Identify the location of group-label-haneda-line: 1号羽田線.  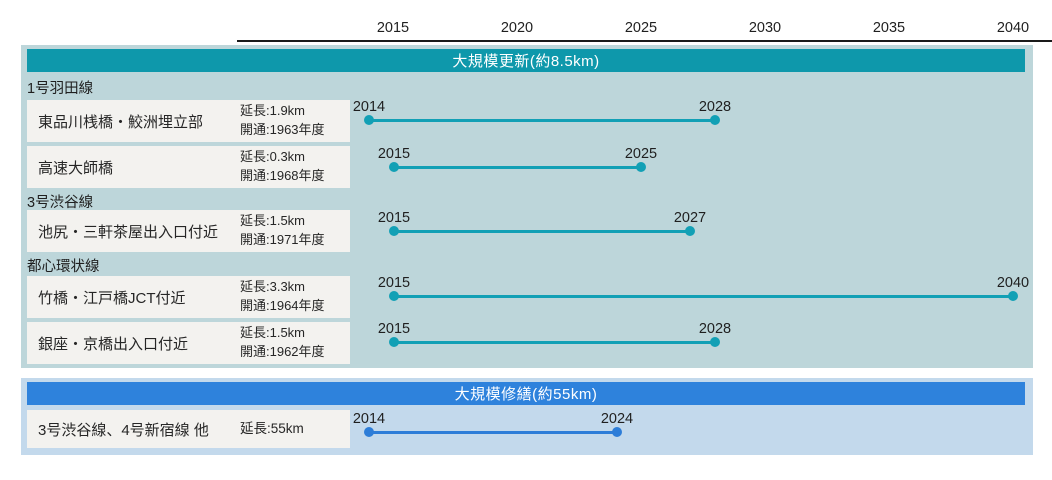
(60, 89).